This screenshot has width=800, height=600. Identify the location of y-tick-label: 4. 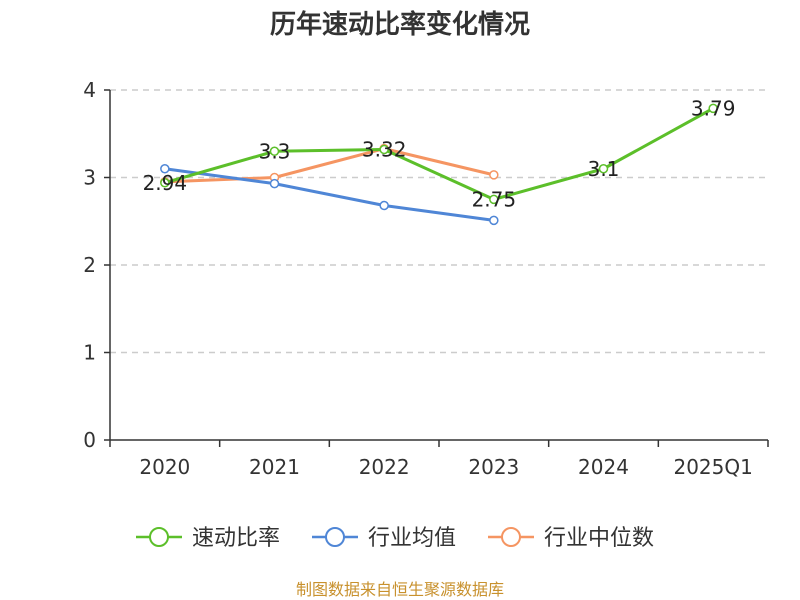
(89, 90).